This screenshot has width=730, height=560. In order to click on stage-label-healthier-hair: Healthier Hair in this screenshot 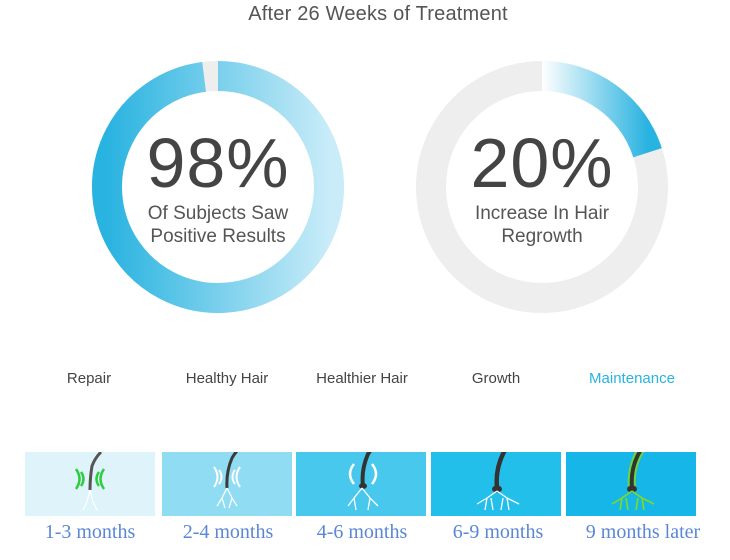, I will do `click(362, 378)`.